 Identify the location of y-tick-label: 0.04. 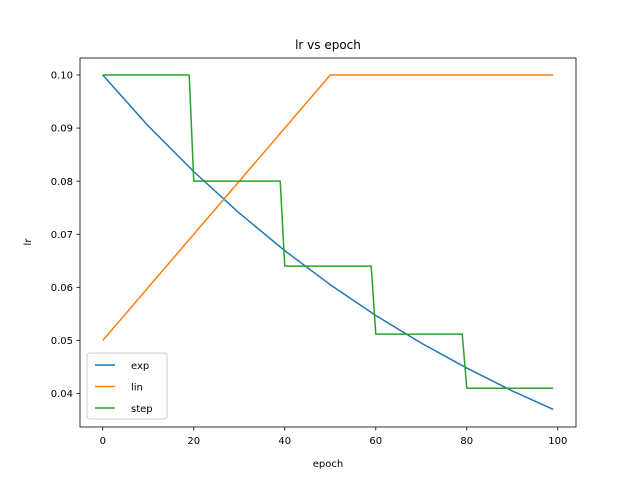
(62, 394).